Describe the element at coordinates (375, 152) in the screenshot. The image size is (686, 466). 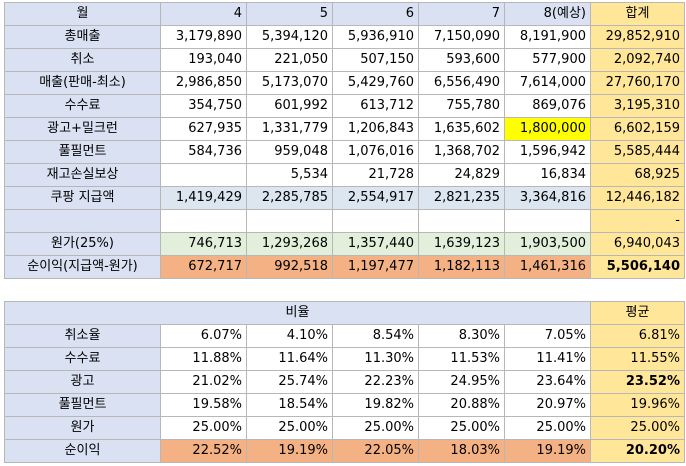
I see `value-cell: 1,076,016` at that location.